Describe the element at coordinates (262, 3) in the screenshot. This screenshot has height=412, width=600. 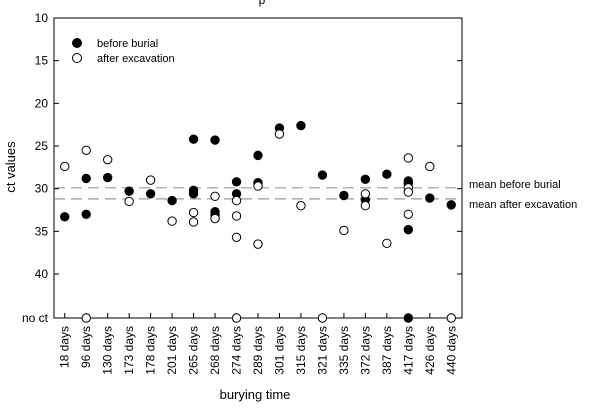
I see `chart-title: p` at that location.